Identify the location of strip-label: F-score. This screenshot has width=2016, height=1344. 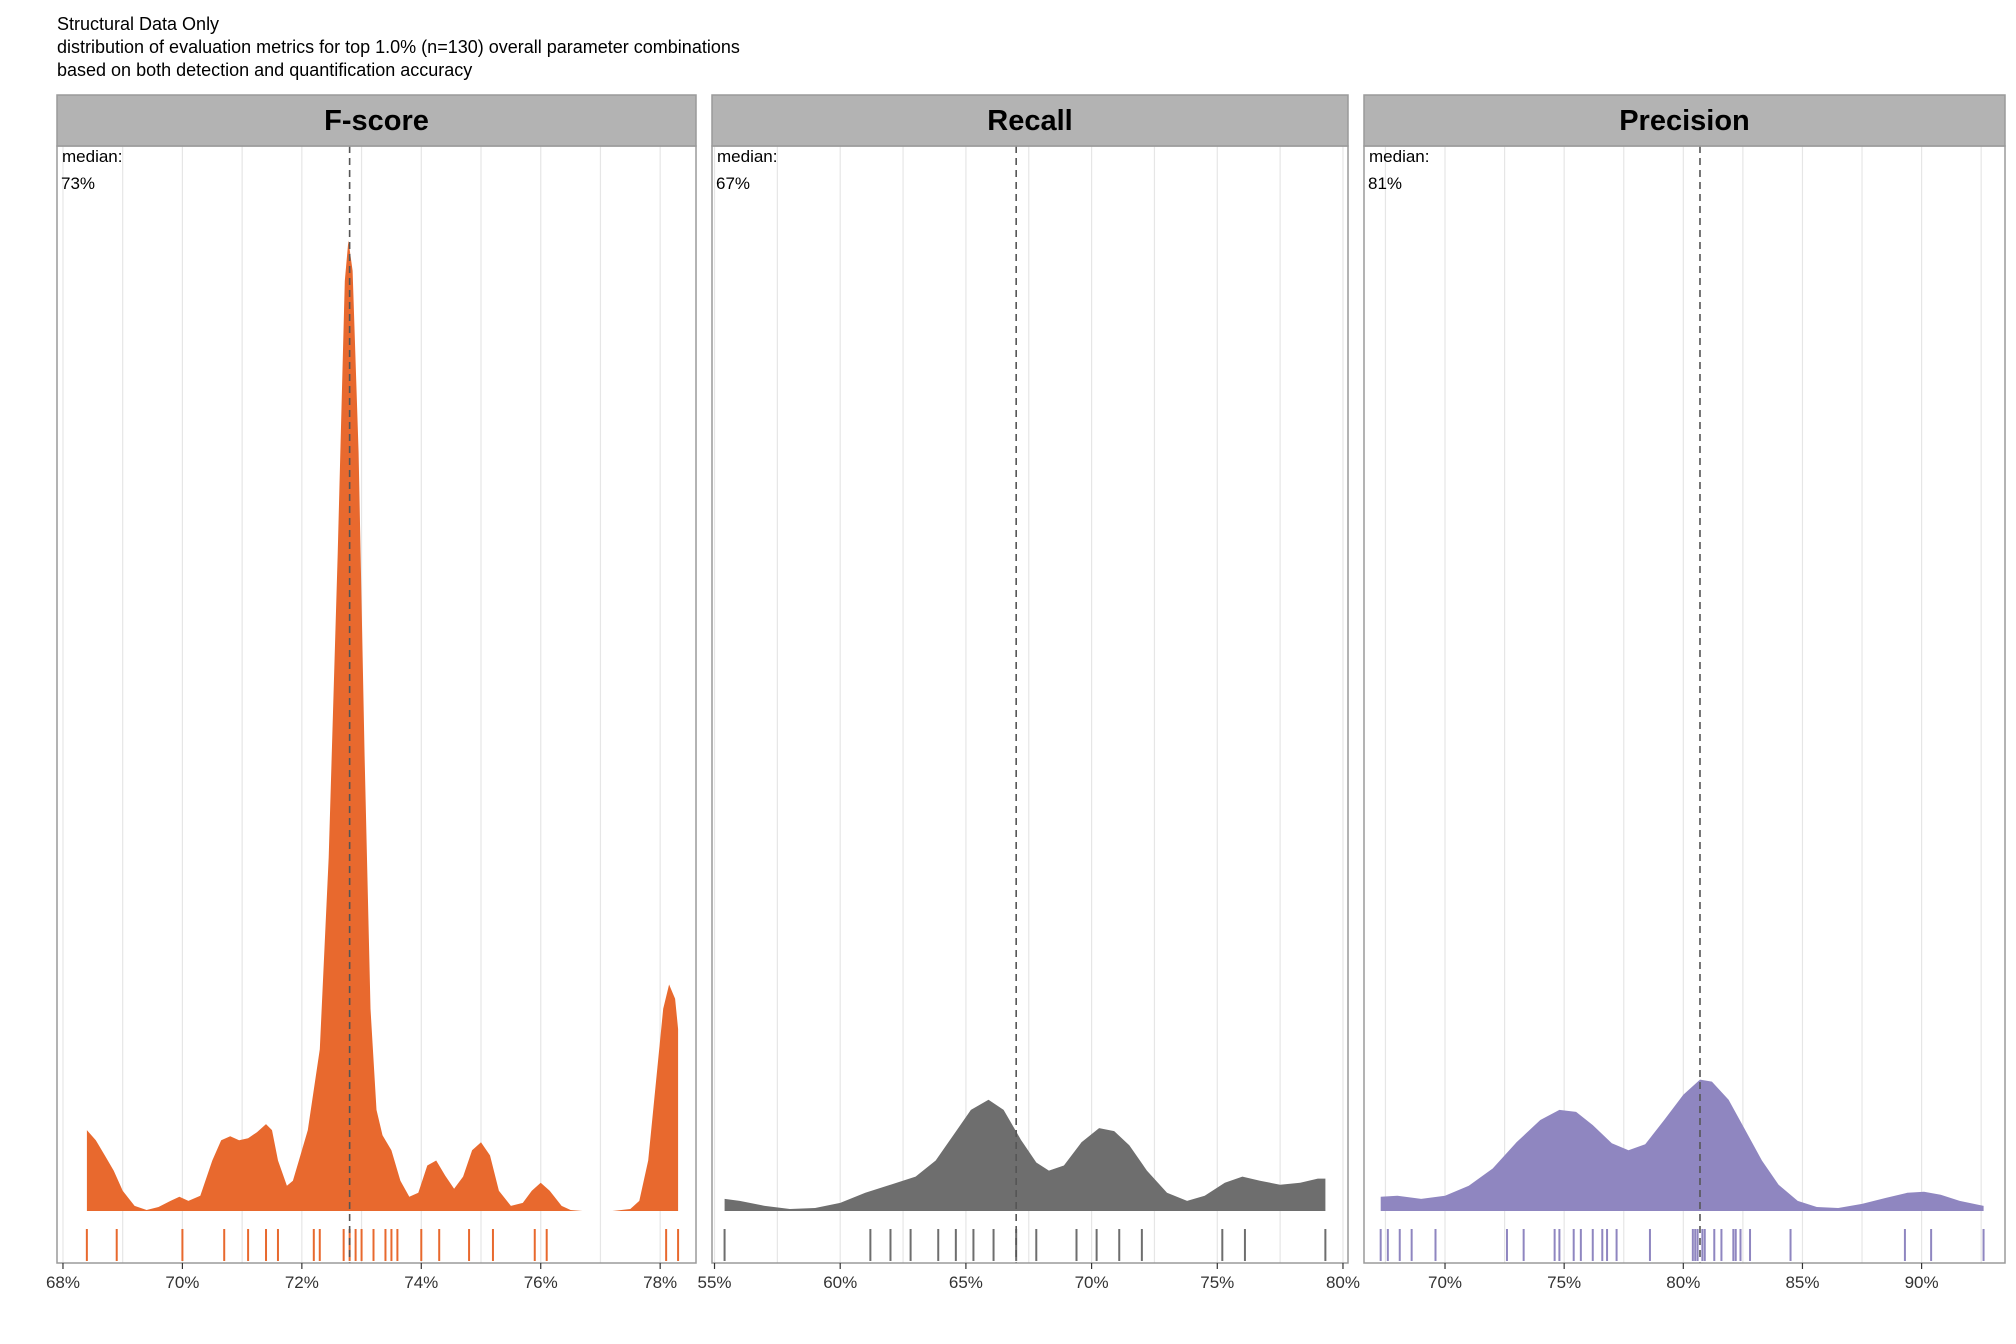
(376, 121).